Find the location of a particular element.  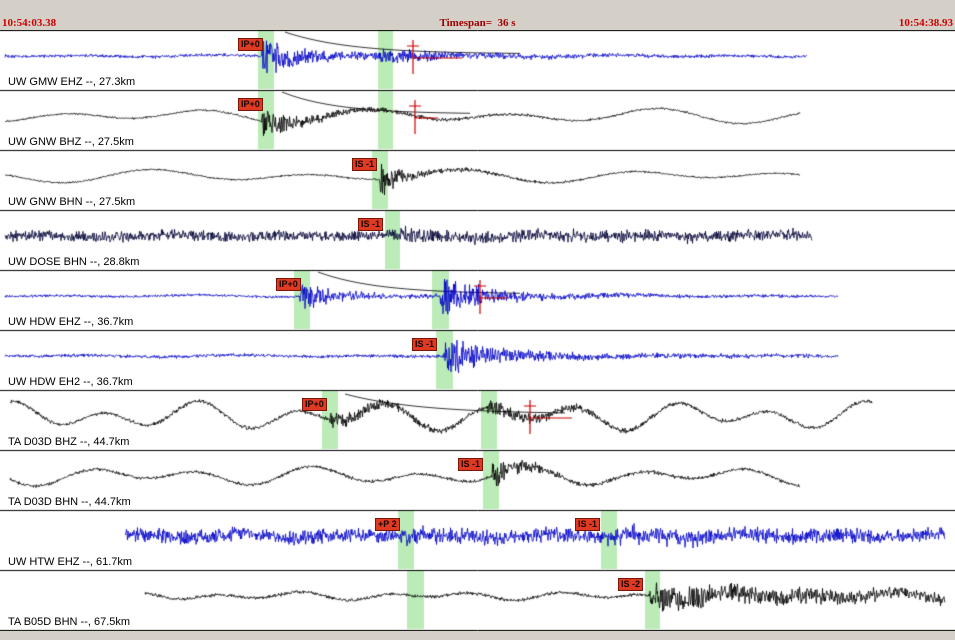

time-bar: 10:54:03.38 Timespan= 36 s 10:54:38.93 is located at coordinates (477, 23).